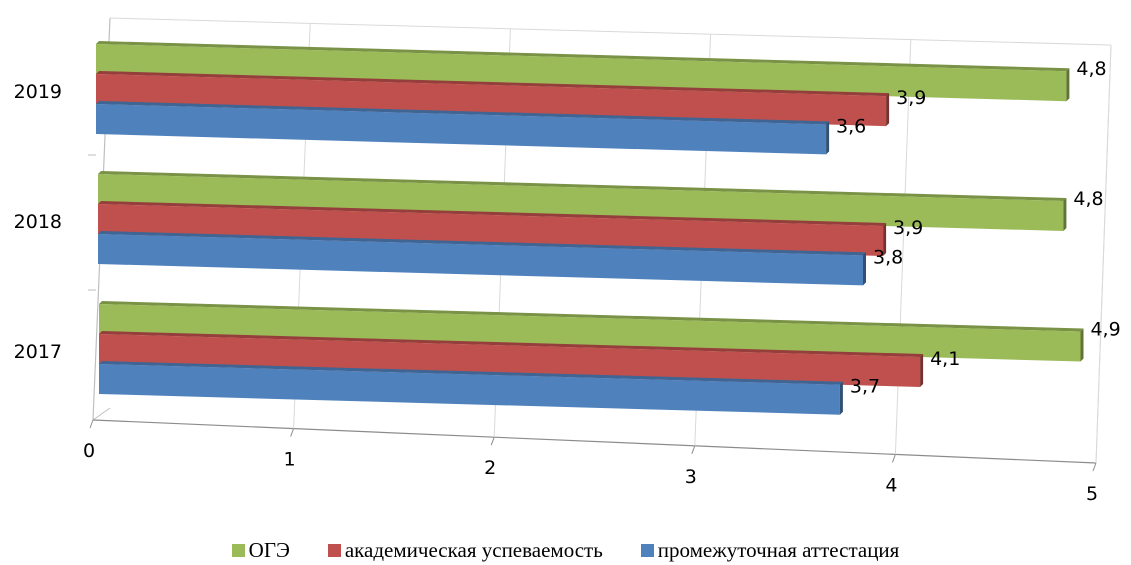  Describe the element at coordinates (778, 550) in the screenshot. I see `legend-label-interim: промежуточная аттестация` at that location.